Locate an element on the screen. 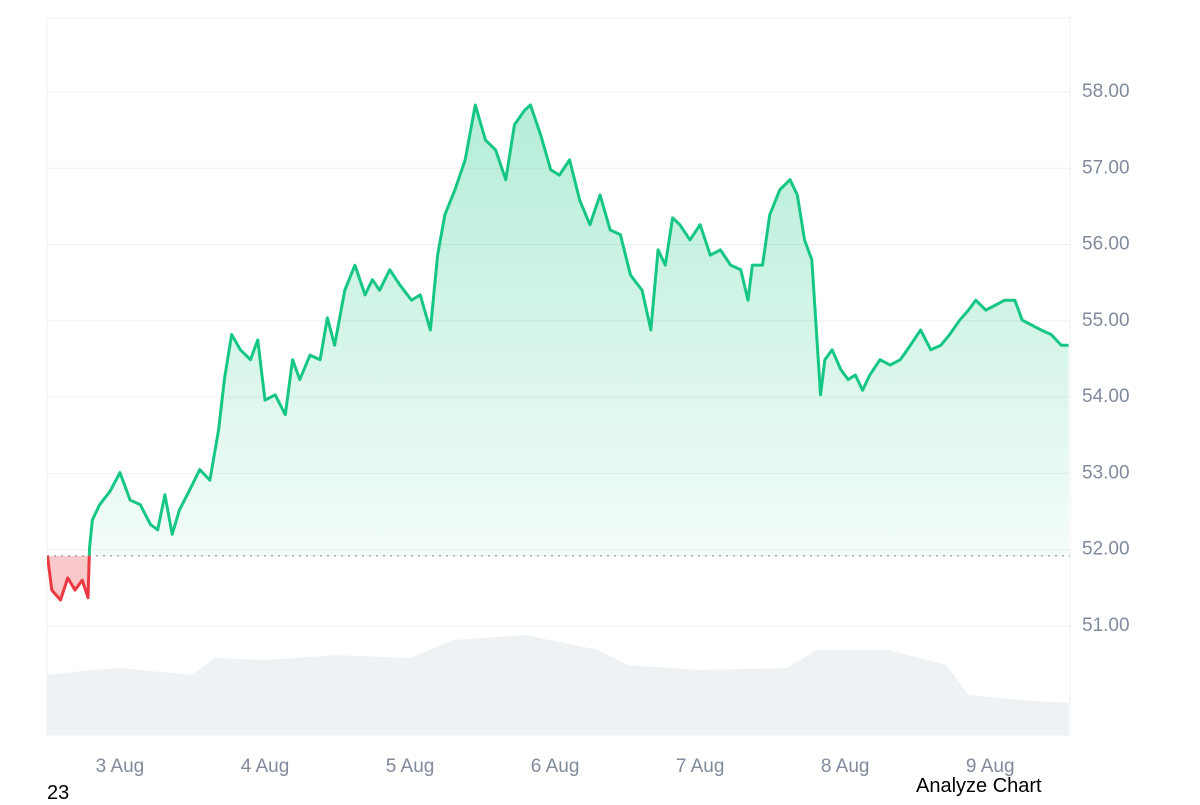  y-tick-label: 58.00 is located at coordinates (1106, 91).